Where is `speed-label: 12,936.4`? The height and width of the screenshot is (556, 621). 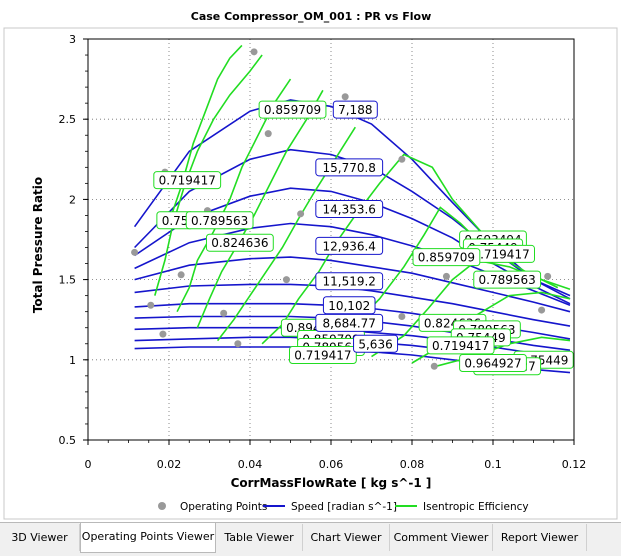
speed-label: 12,936.4 is located at coordinates (349, 246).